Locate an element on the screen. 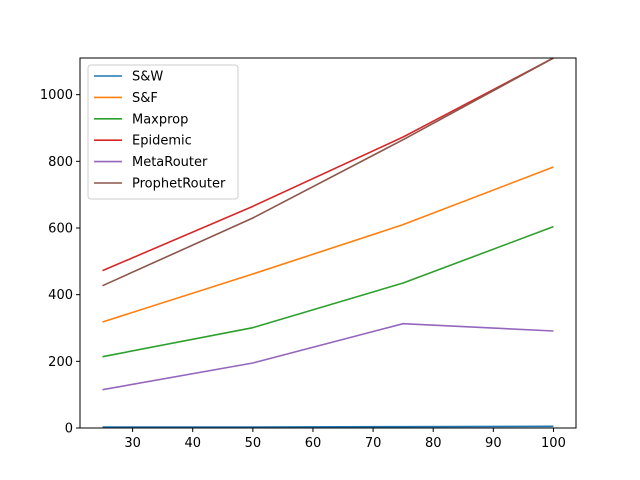 The image size is (640, 480). x-tick-label: 100 is located at coordinates (553, 443).